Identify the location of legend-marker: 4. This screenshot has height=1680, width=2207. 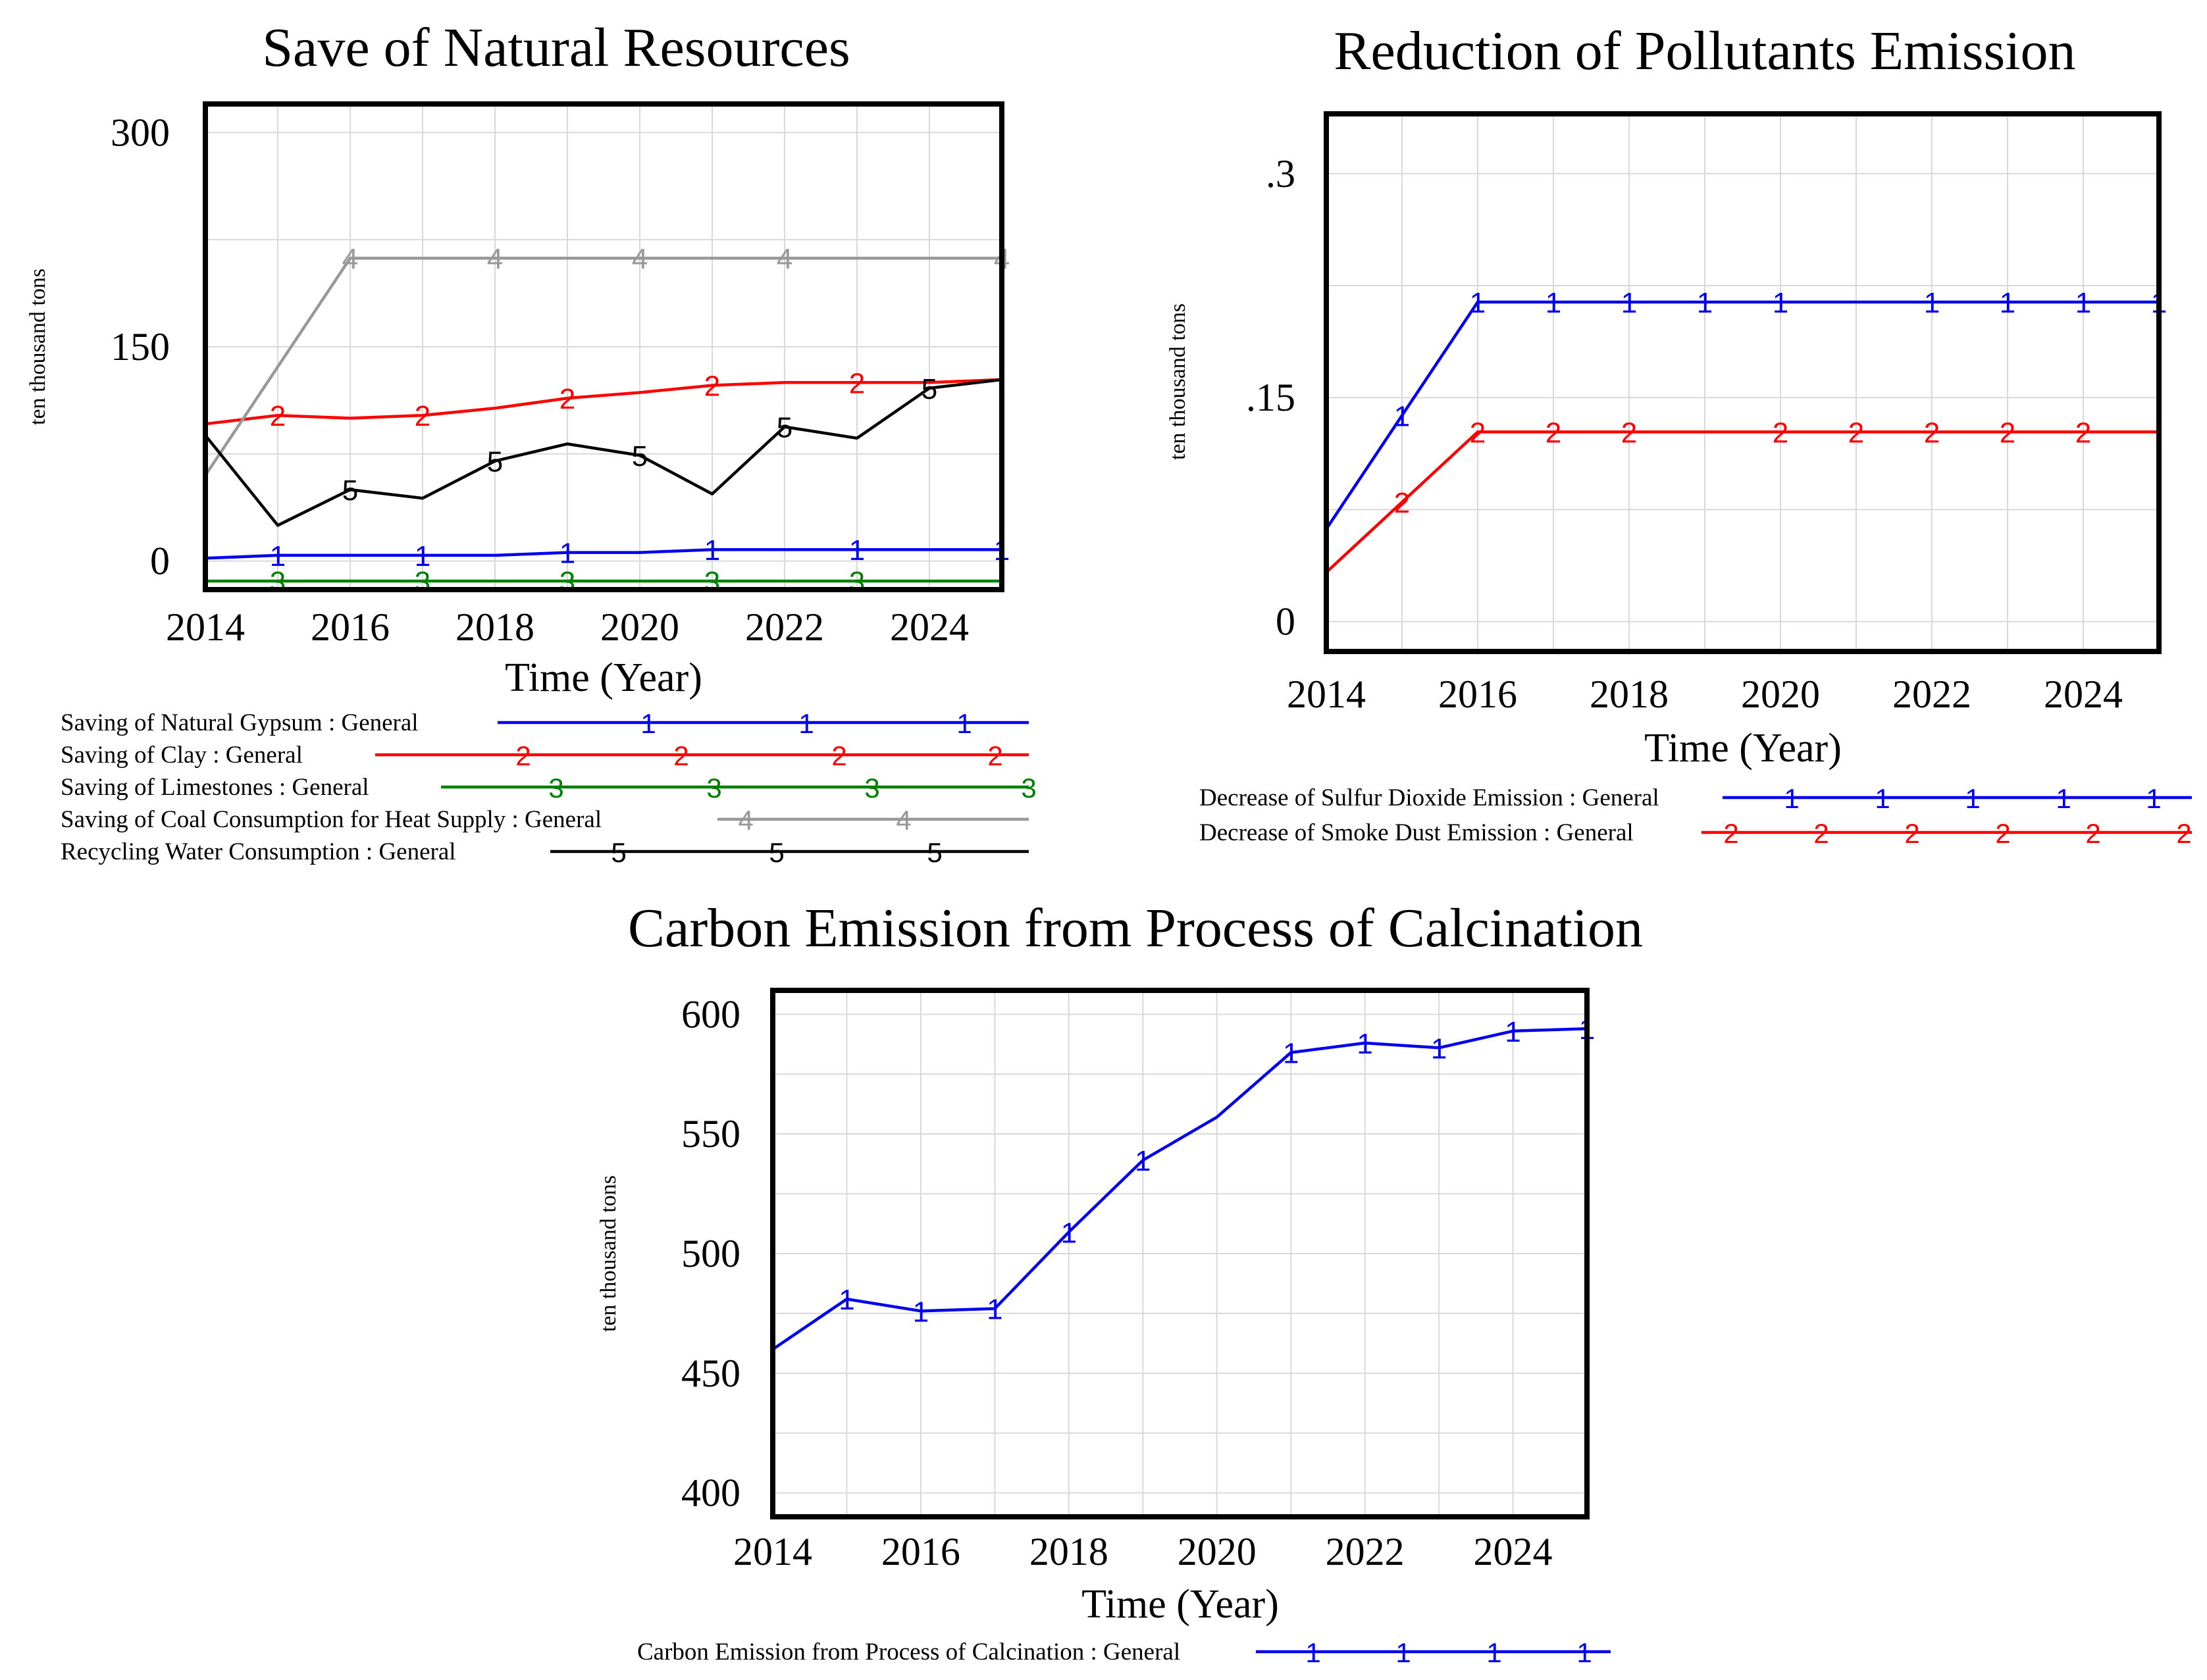
(745, 820).